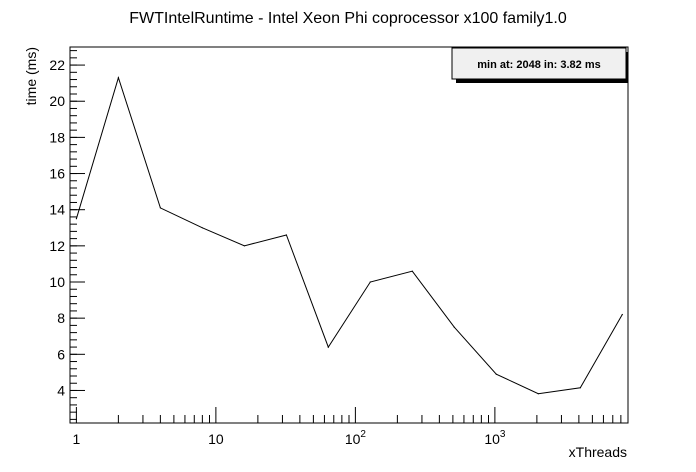 Image resolution: width=696 pixels, height=472 pixels. I want to click on x-tick-label: 10³, so click(495, 438).